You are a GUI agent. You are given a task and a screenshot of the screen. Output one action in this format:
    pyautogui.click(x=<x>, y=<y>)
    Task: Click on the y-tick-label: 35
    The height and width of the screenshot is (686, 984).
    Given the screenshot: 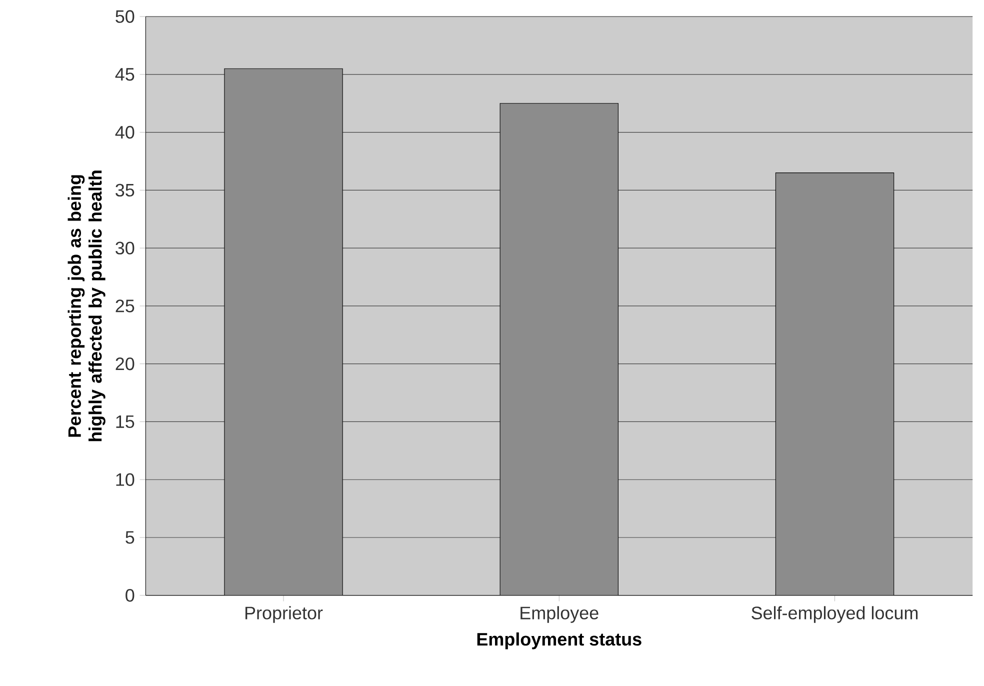 What is the action you would take?
    pyautogui.click(x=125, y=190)
    